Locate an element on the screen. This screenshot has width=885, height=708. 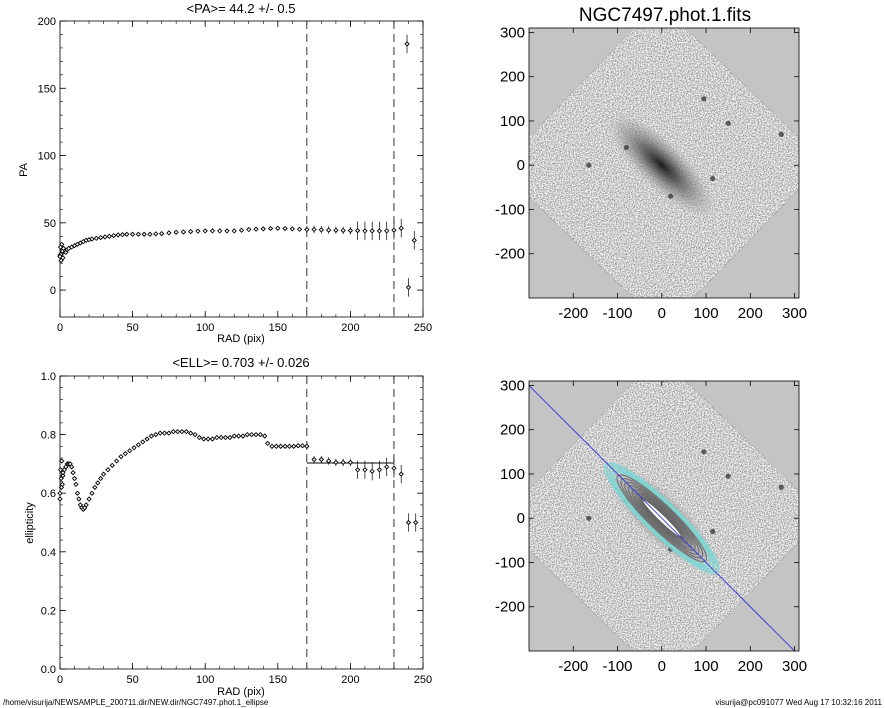
y-tick-label: 150 is located at coordinates (47, 89).